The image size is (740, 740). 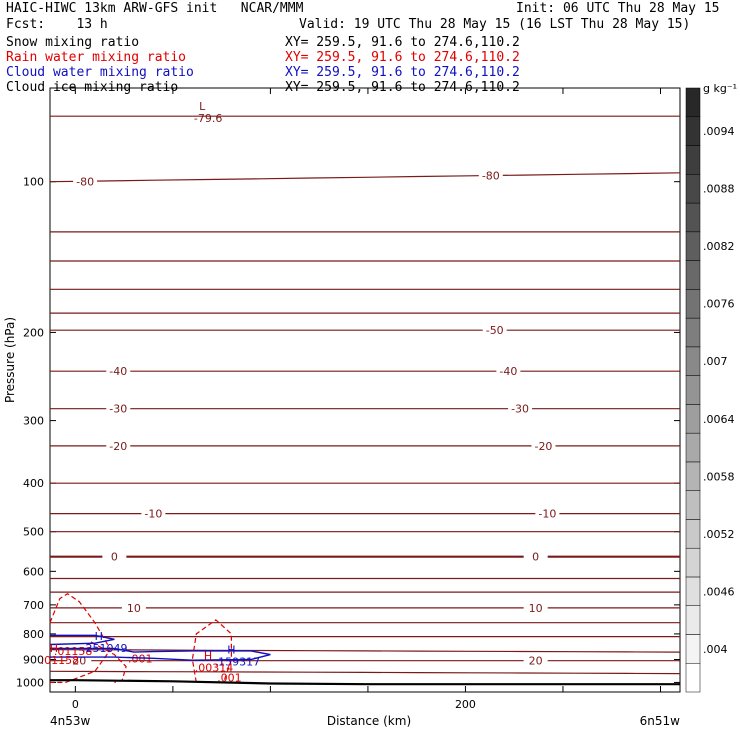 What do you see at coordinates (719, 476) in the screenshot?
I see `colorbar-label: .0058` at bounding box center [719, 476].